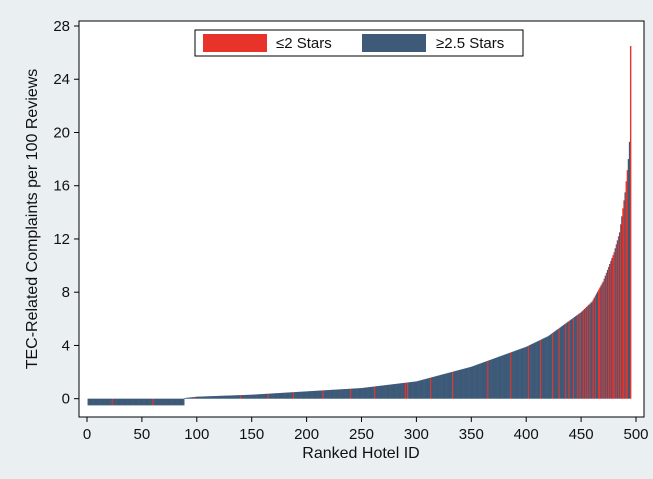 The width and height of the screenshot is (653, 479). I want to click on x-tick-label: 0, so click(87, 434).